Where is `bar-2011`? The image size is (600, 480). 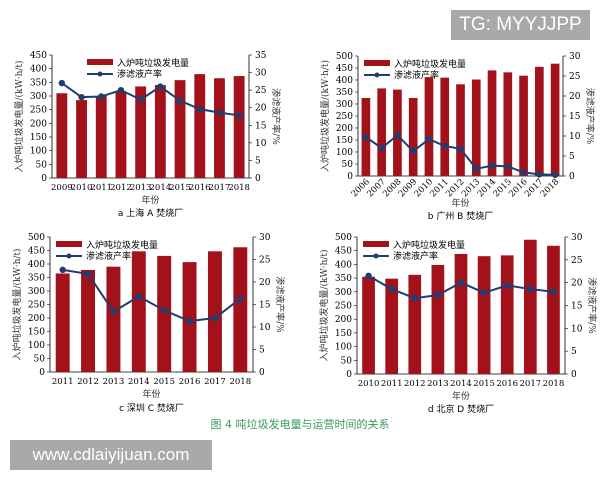 bar-2011 is located at coordinates (445, 126).